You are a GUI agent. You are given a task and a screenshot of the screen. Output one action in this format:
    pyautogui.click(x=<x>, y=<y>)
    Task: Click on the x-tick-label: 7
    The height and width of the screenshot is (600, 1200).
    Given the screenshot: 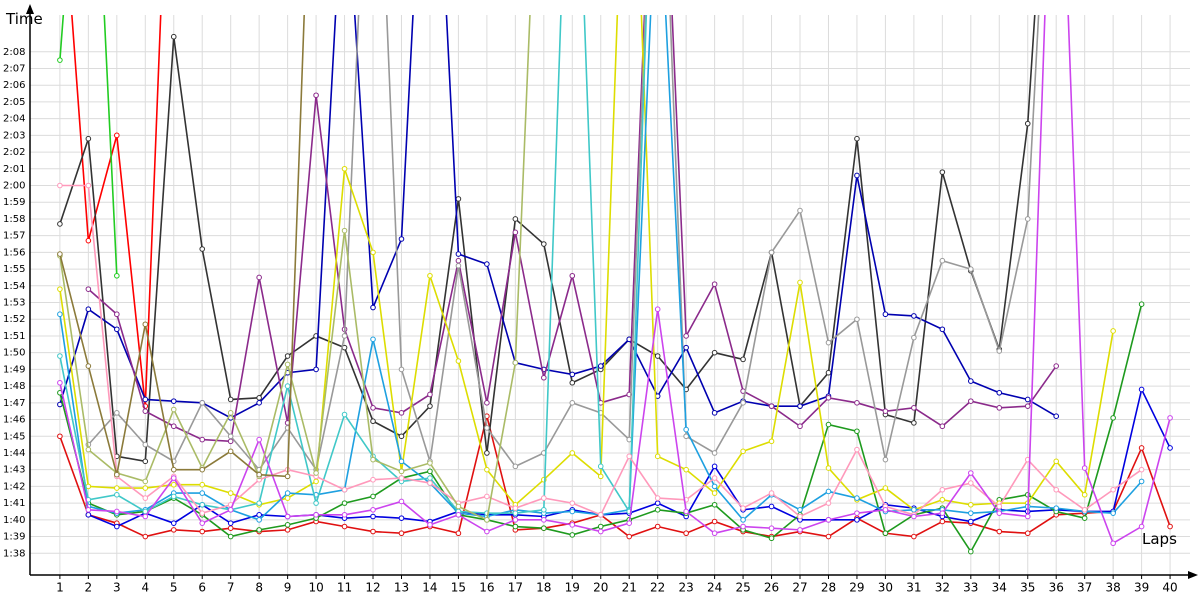 What is the action you would take?
    pyautogui.click(x=231, y=588)
    